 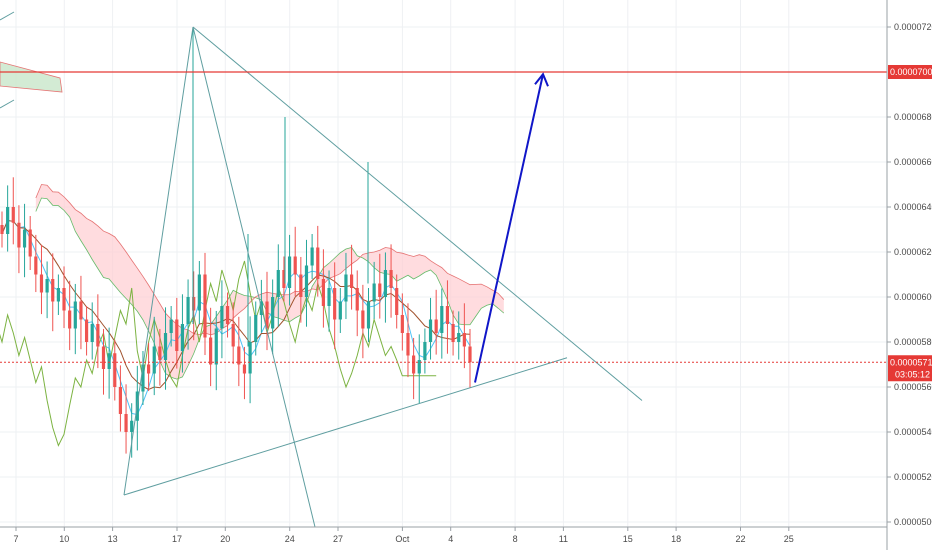 I want to click on descending-ray, so click(x=254, y=277).